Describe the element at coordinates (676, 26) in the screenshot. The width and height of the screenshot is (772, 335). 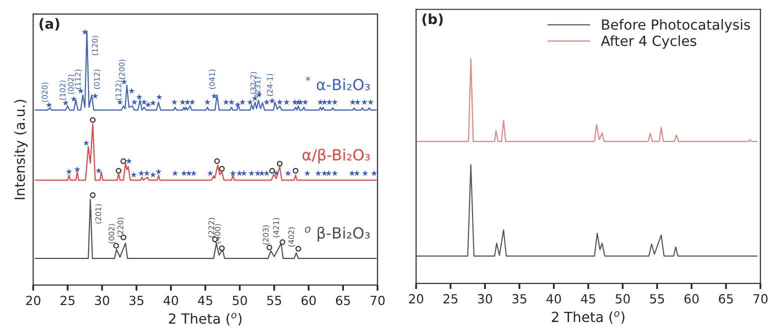
I see `legend-label: Before Photocatalysis` at that location.